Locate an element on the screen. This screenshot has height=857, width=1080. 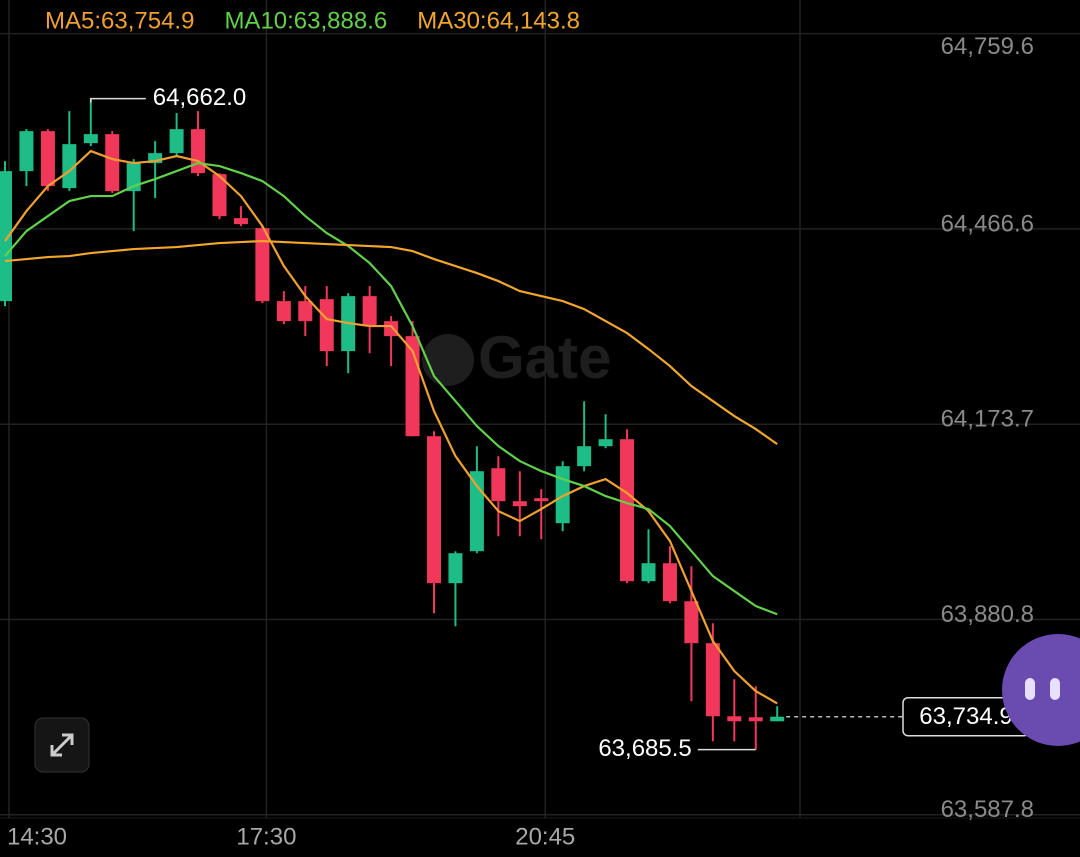
expand-button is located at coordinates (62, 745).